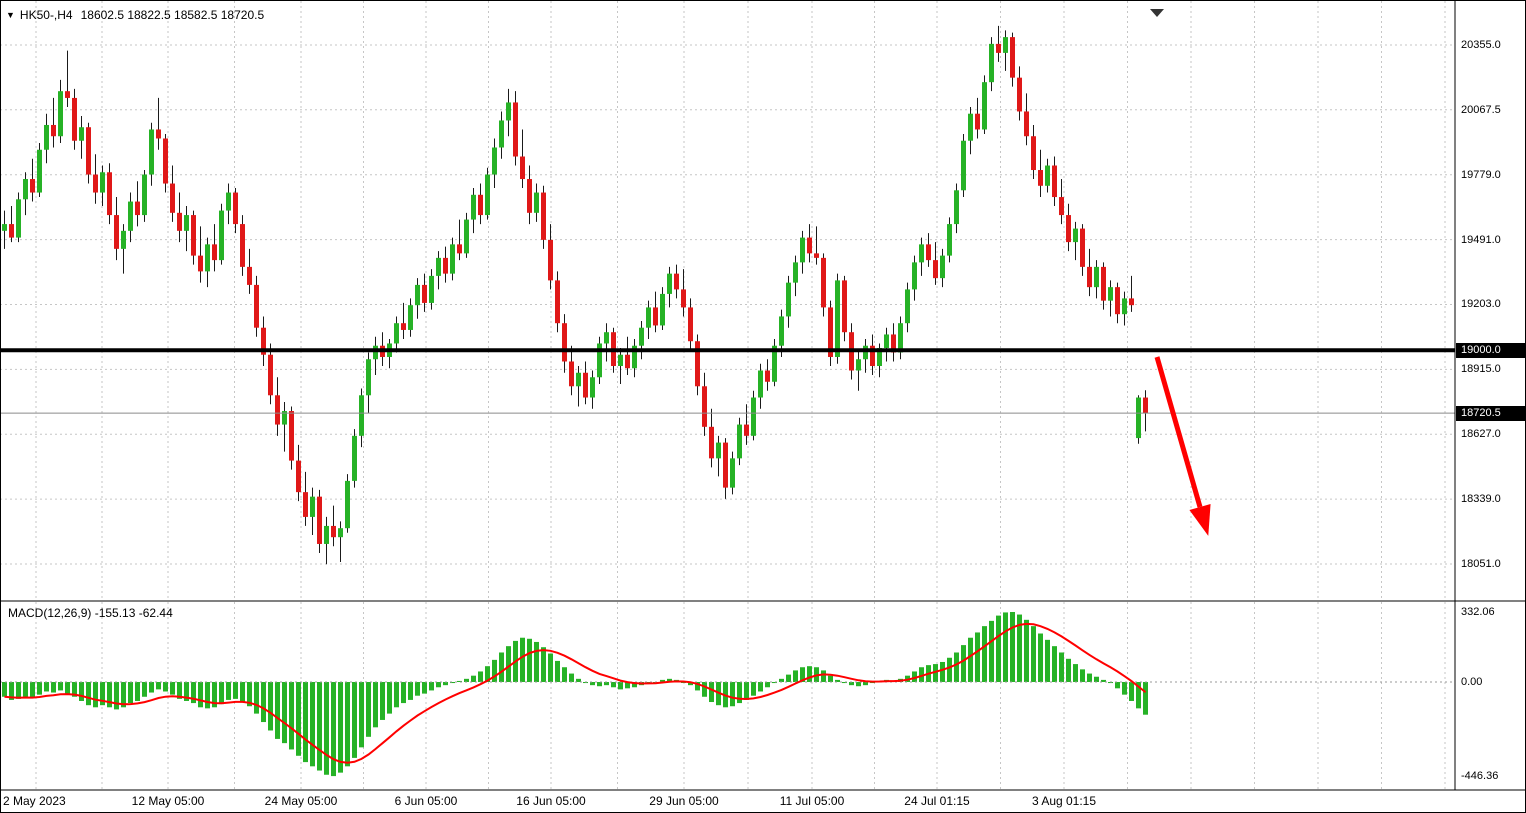  Describe the element at coordinates (1200, 519) in the screenshot. I see `trend-arrow-head` at that location.